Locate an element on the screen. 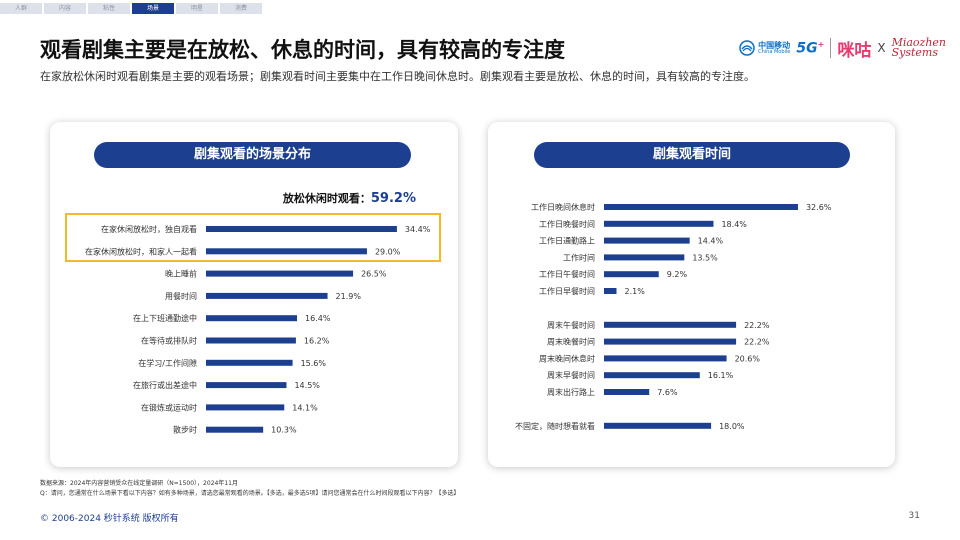  scene-chart-title: 剧集观看的场景分布 is located at coordinates (252, 155).